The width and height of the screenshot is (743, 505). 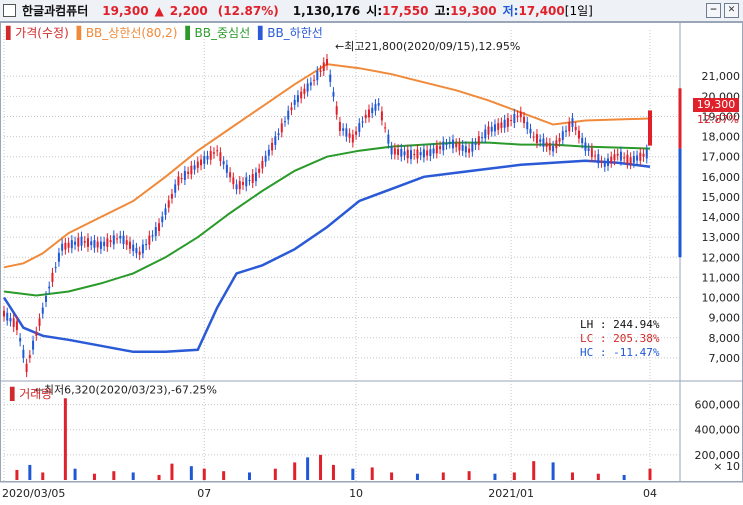 I want to click on period-label: [1일], so click(x=578, y=11).